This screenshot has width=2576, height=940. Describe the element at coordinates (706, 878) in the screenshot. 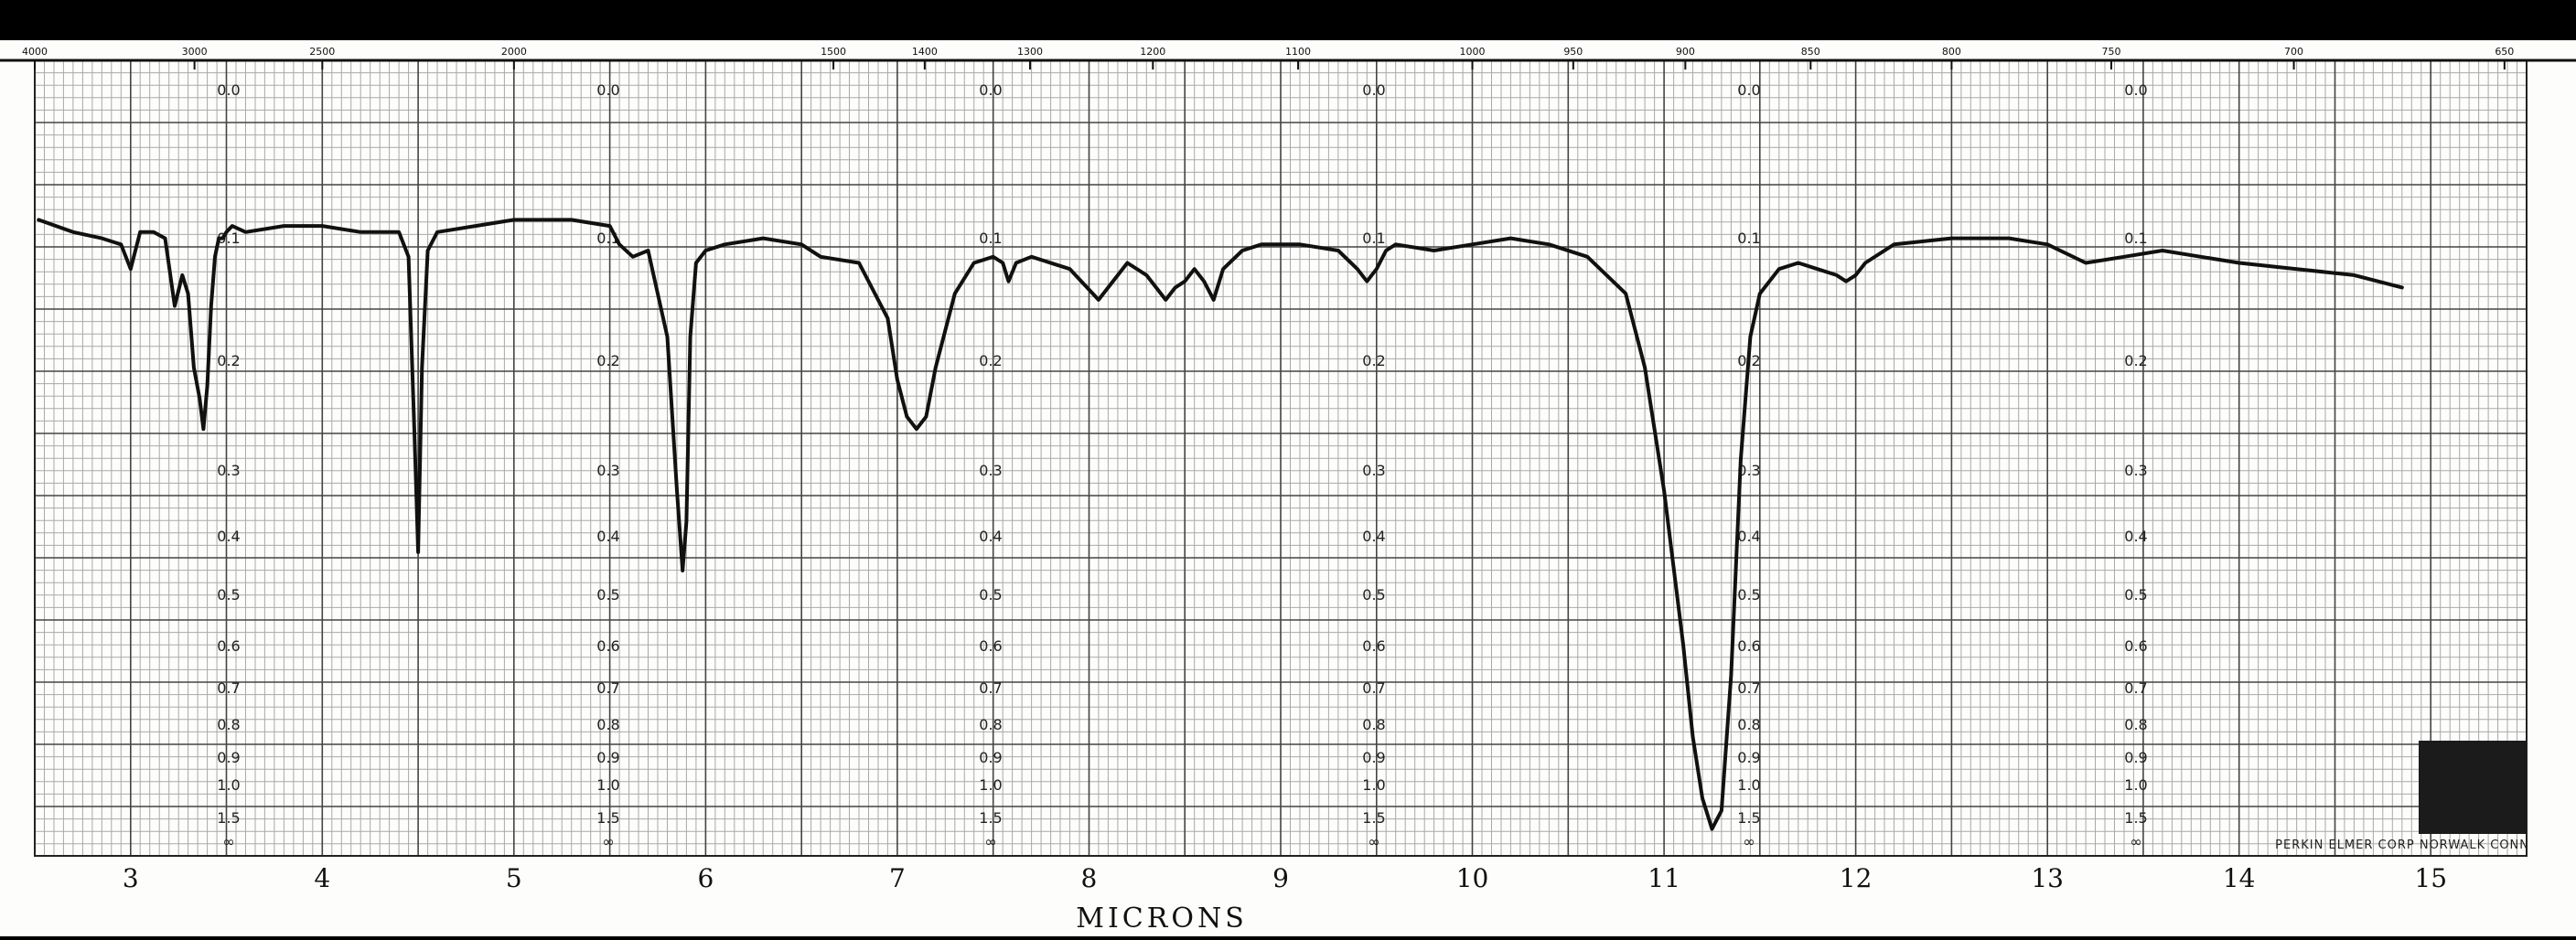

I see `micron-tick-label: 6` at that location.